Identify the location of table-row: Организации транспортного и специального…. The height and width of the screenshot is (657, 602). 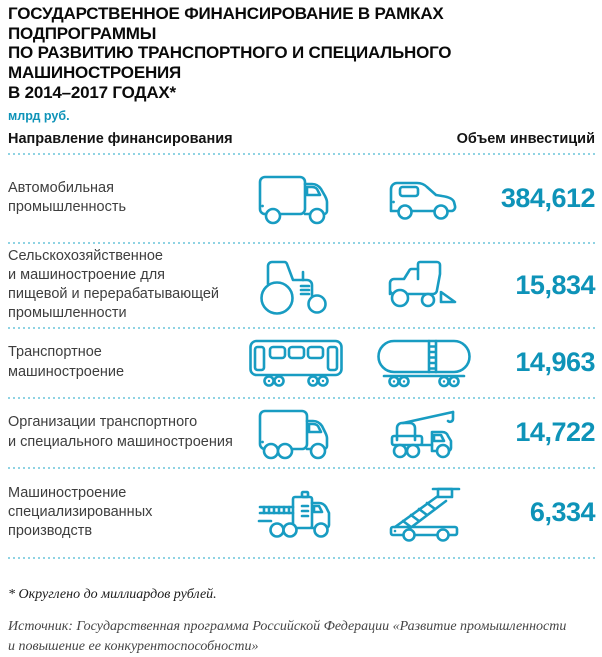
(302, 433).